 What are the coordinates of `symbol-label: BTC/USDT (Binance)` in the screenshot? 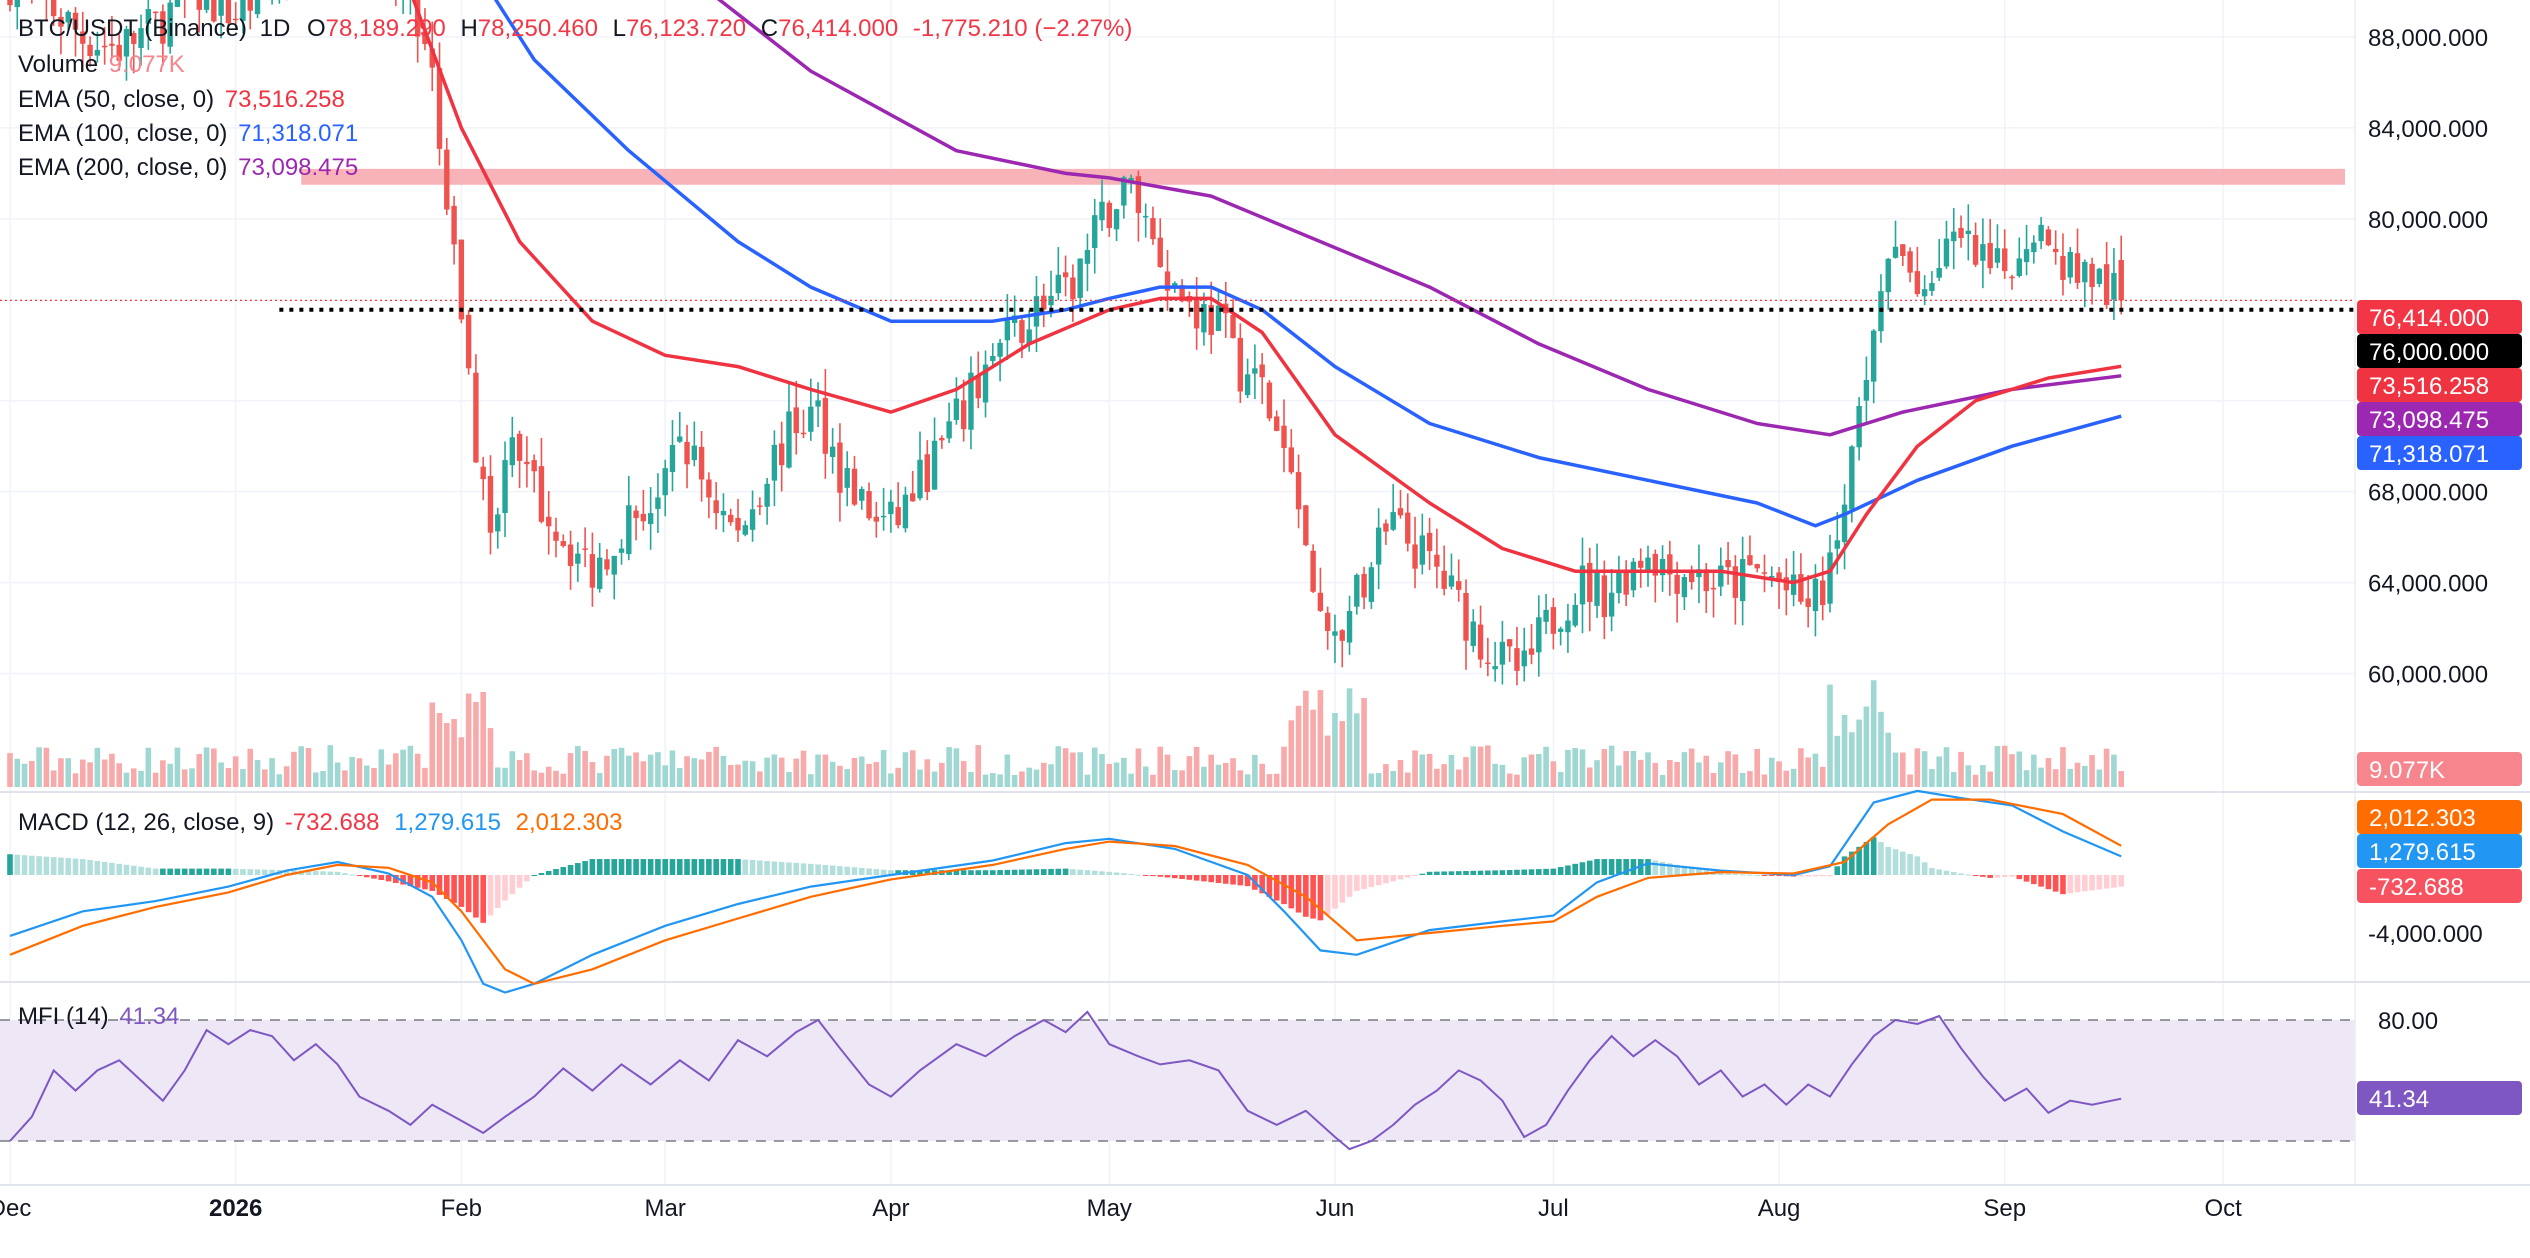 It's located at (132, 28).